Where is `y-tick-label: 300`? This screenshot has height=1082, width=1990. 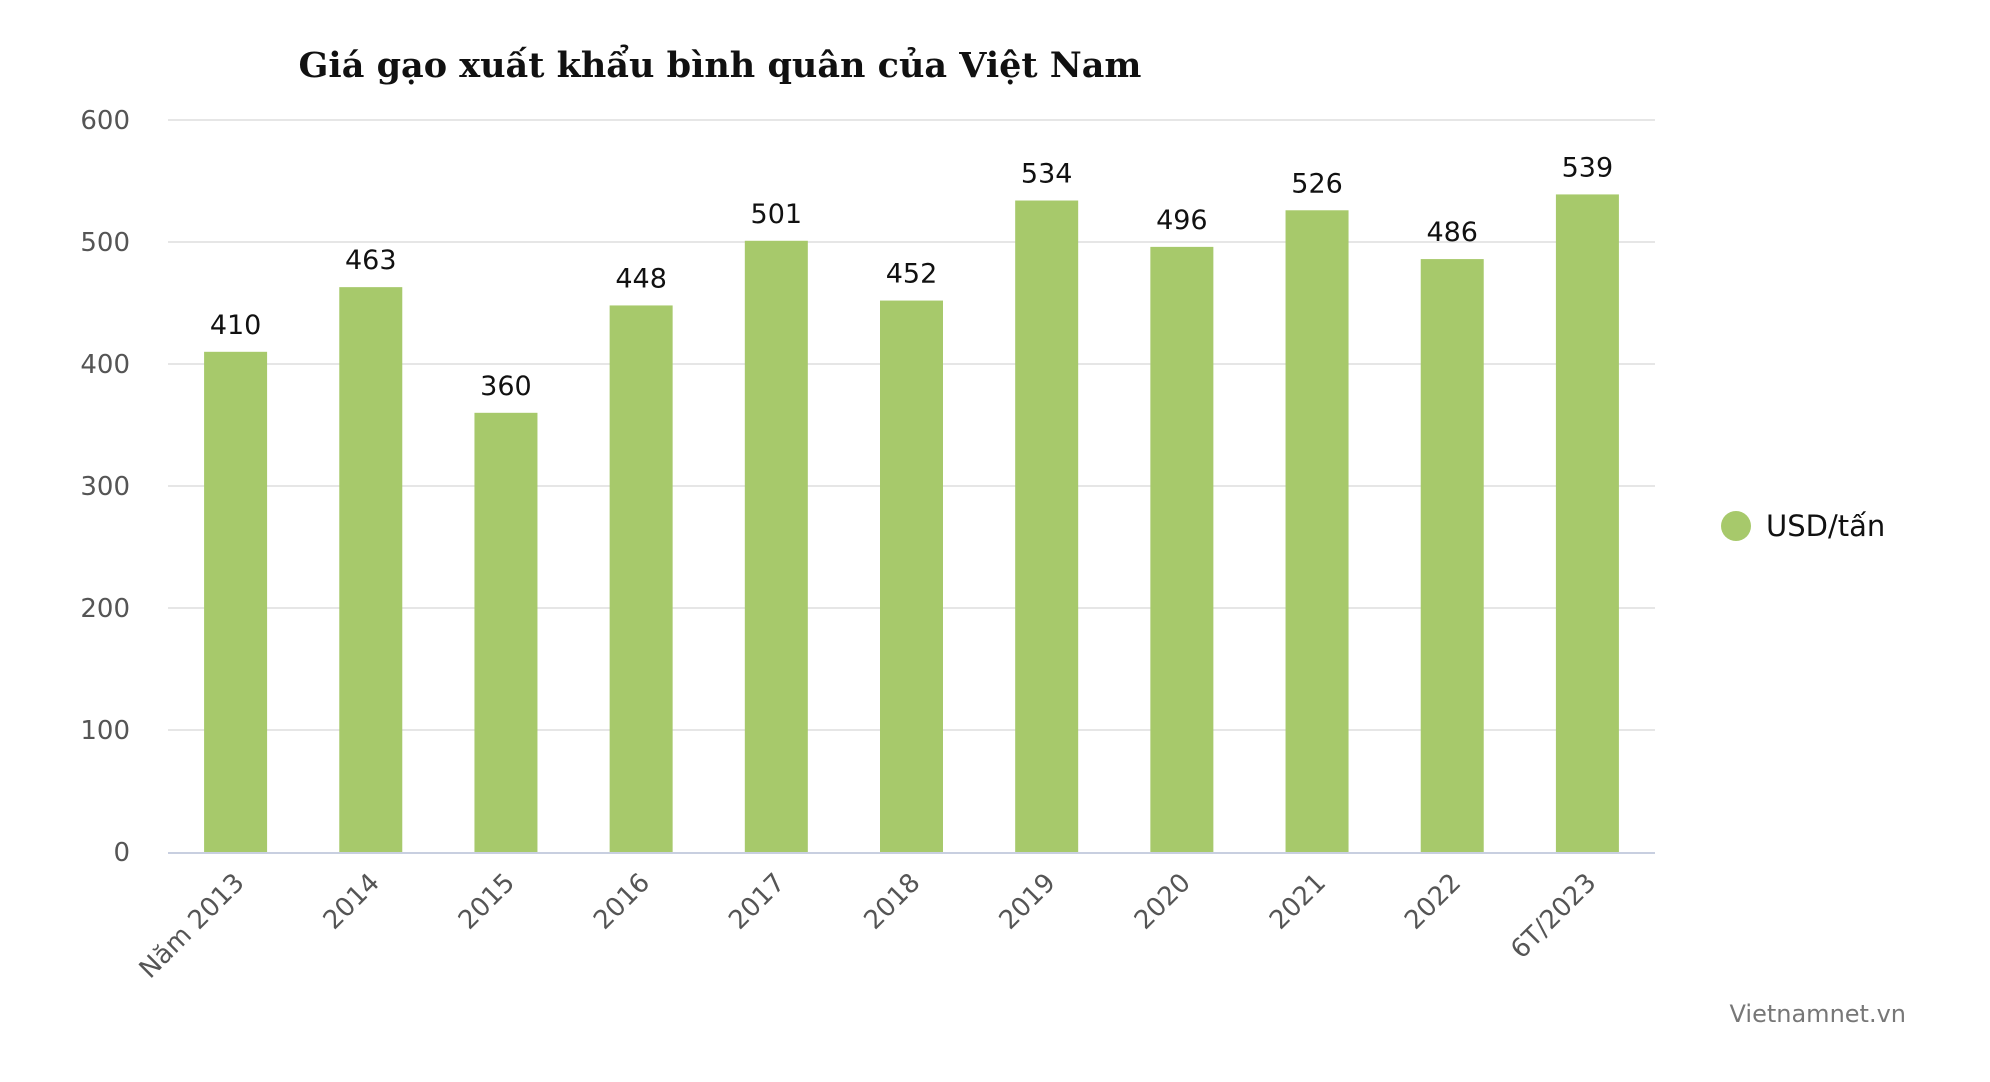 y-tick-label: 300 is located at coordinates (105, 487).